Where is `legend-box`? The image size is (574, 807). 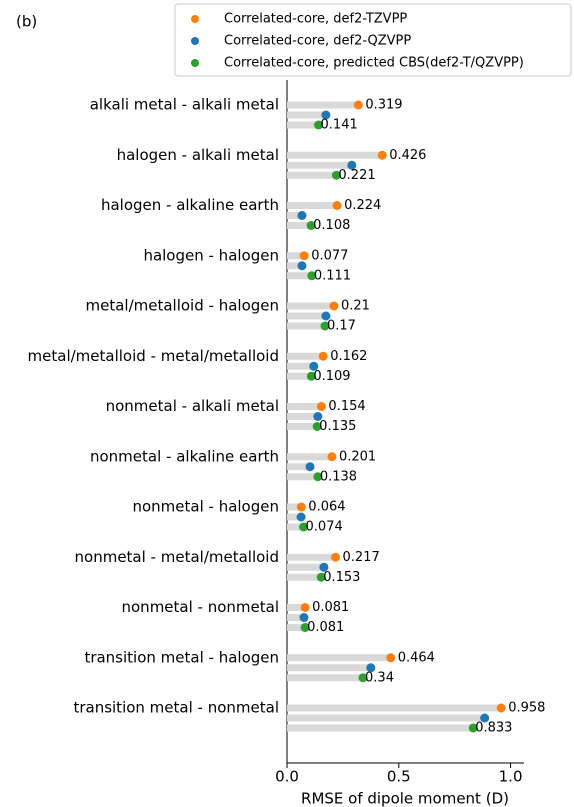 legend-box is located at coordinates (373, 40).